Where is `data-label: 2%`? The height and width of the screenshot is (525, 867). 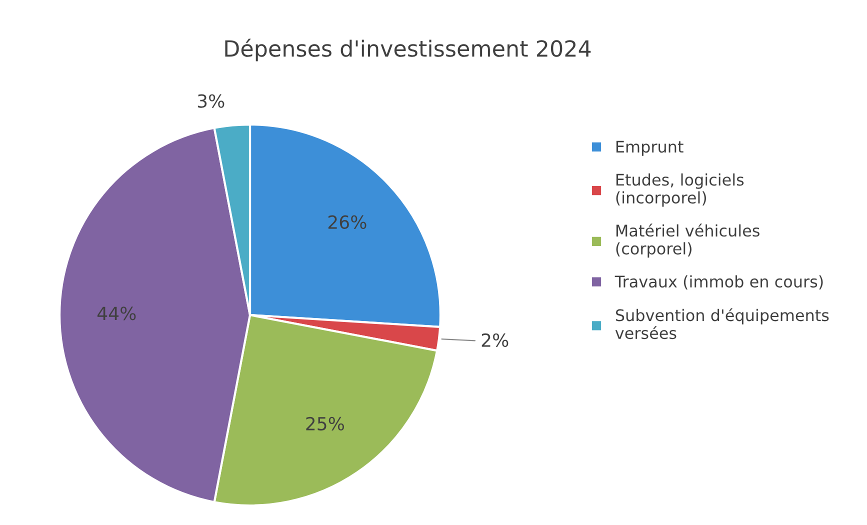 data-label: 2% is located at coordinates (495, 340).